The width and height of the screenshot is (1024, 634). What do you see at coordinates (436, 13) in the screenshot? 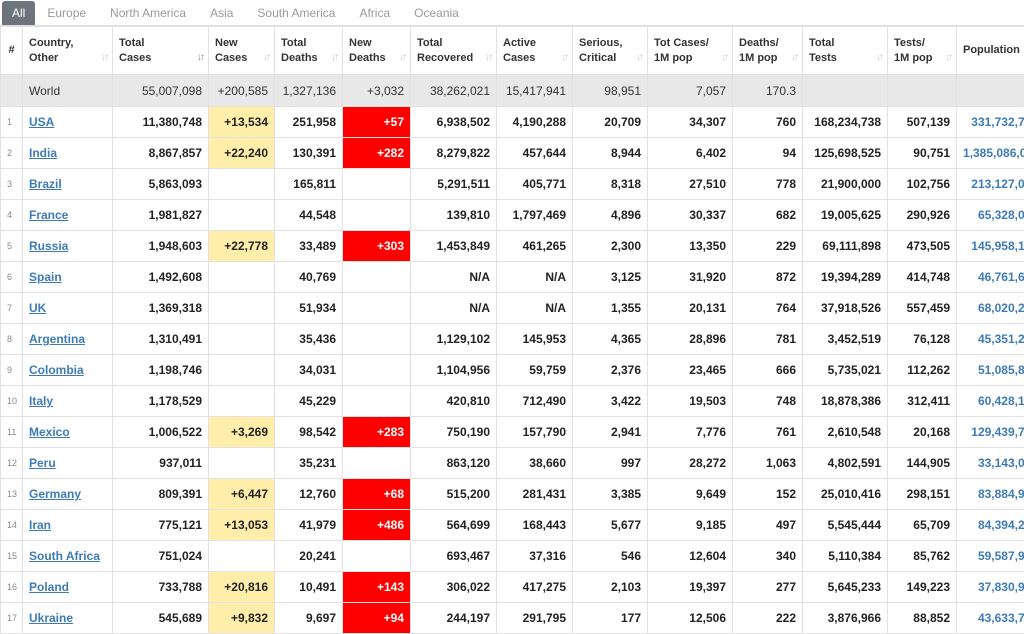
I see `tab-oceania: Oceania` at bounding box center [436, 13].